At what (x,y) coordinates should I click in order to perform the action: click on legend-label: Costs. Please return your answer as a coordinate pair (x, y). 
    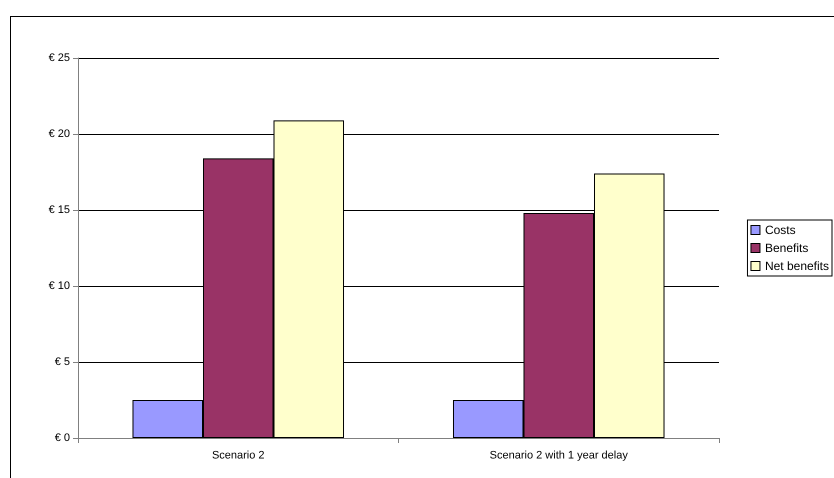
    Looking at the image, I should click on (780, 230).